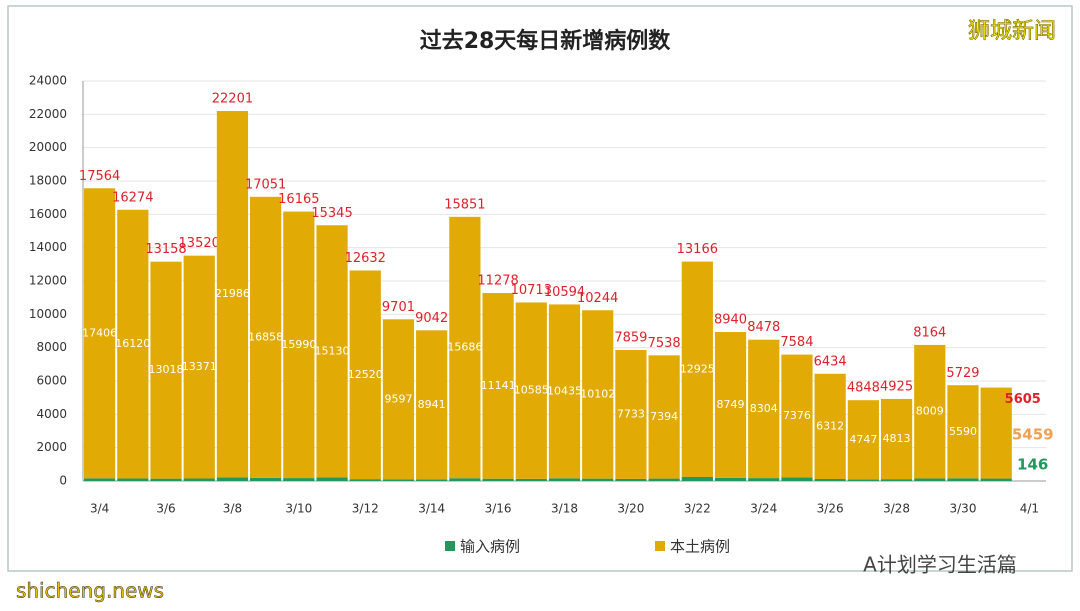  I want to click on value-label: 7394, so click(664, 416).